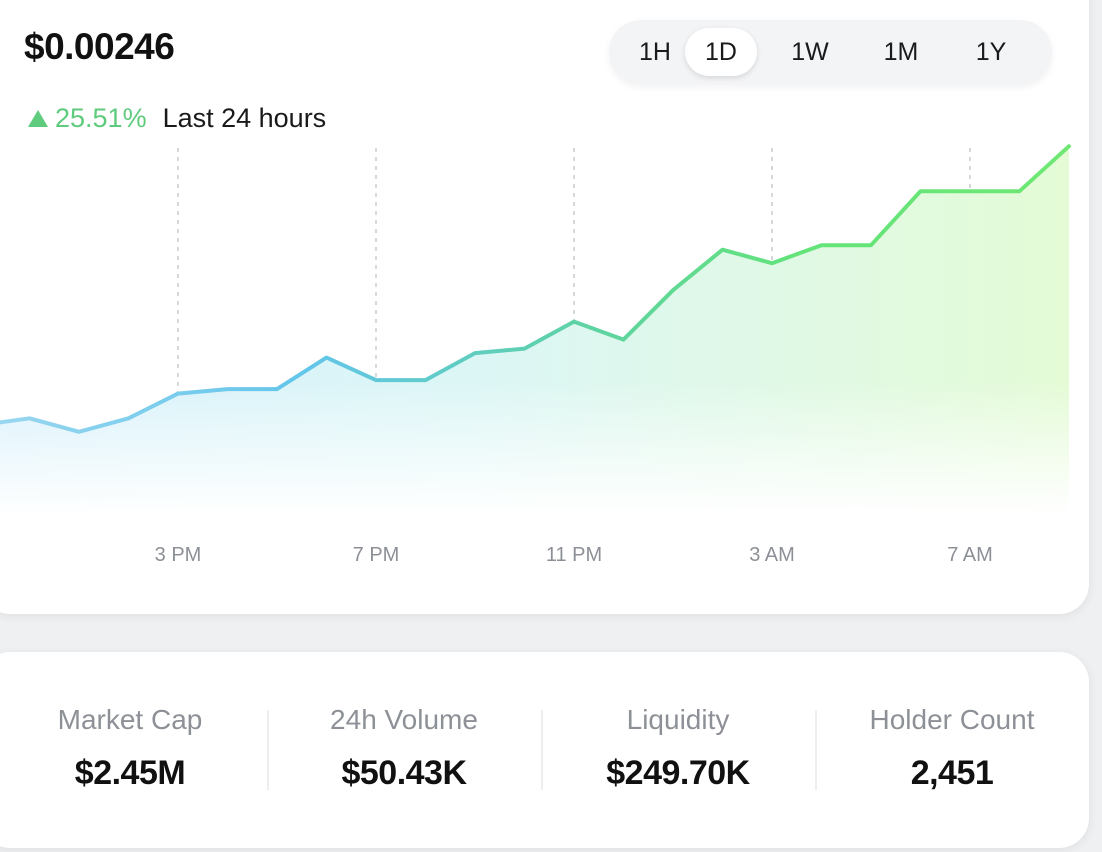 This screenshot has width=1102, height=852. What do you see at coordinates (810, 51) in the screenshot?
I see `range-1w-button: 1W` at bounding box center [810, 51].